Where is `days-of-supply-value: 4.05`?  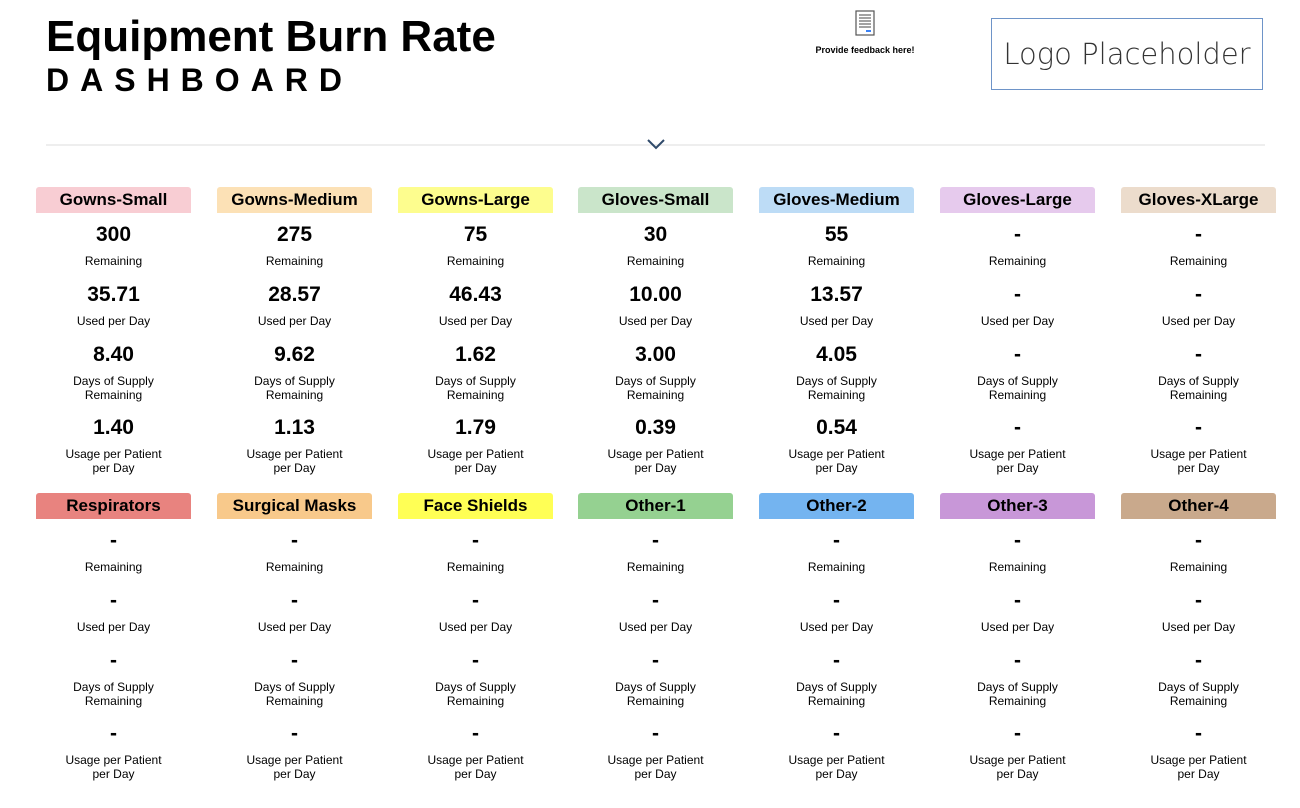 days-of-supply-value: 4.05 is located at coordinates (836, 354).